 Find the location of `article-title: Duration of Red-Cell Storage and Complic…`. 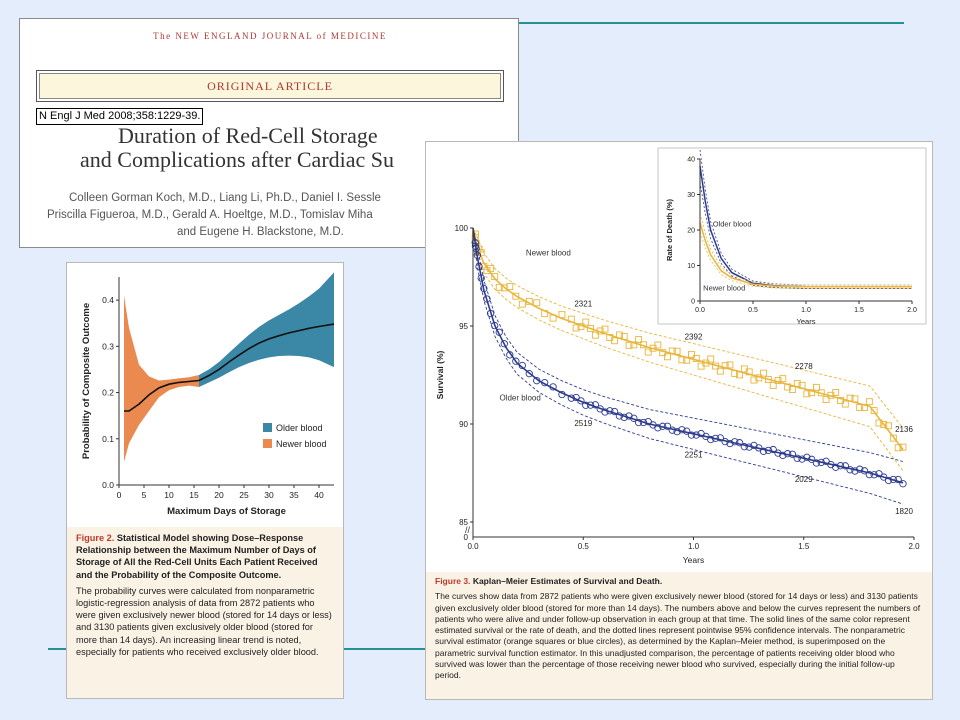

article-title: Duration of Red-Cell Storage and Complic… is located at coordinates (269, 147).